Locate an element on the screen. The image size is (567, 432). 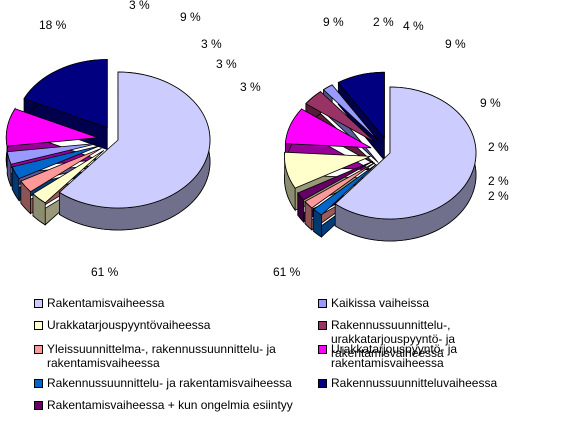
legend-item: Rakentamisvaiheessa is located at coordinates (169, 303).